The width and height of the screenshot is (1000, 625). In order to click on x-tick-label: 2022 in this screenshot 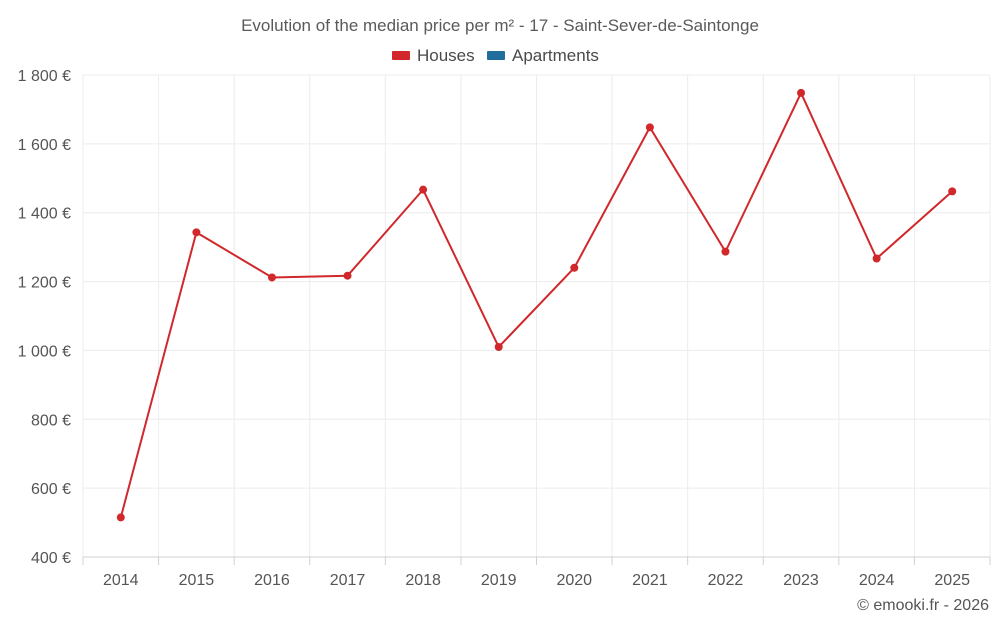, I will do `click(726, 580)`.